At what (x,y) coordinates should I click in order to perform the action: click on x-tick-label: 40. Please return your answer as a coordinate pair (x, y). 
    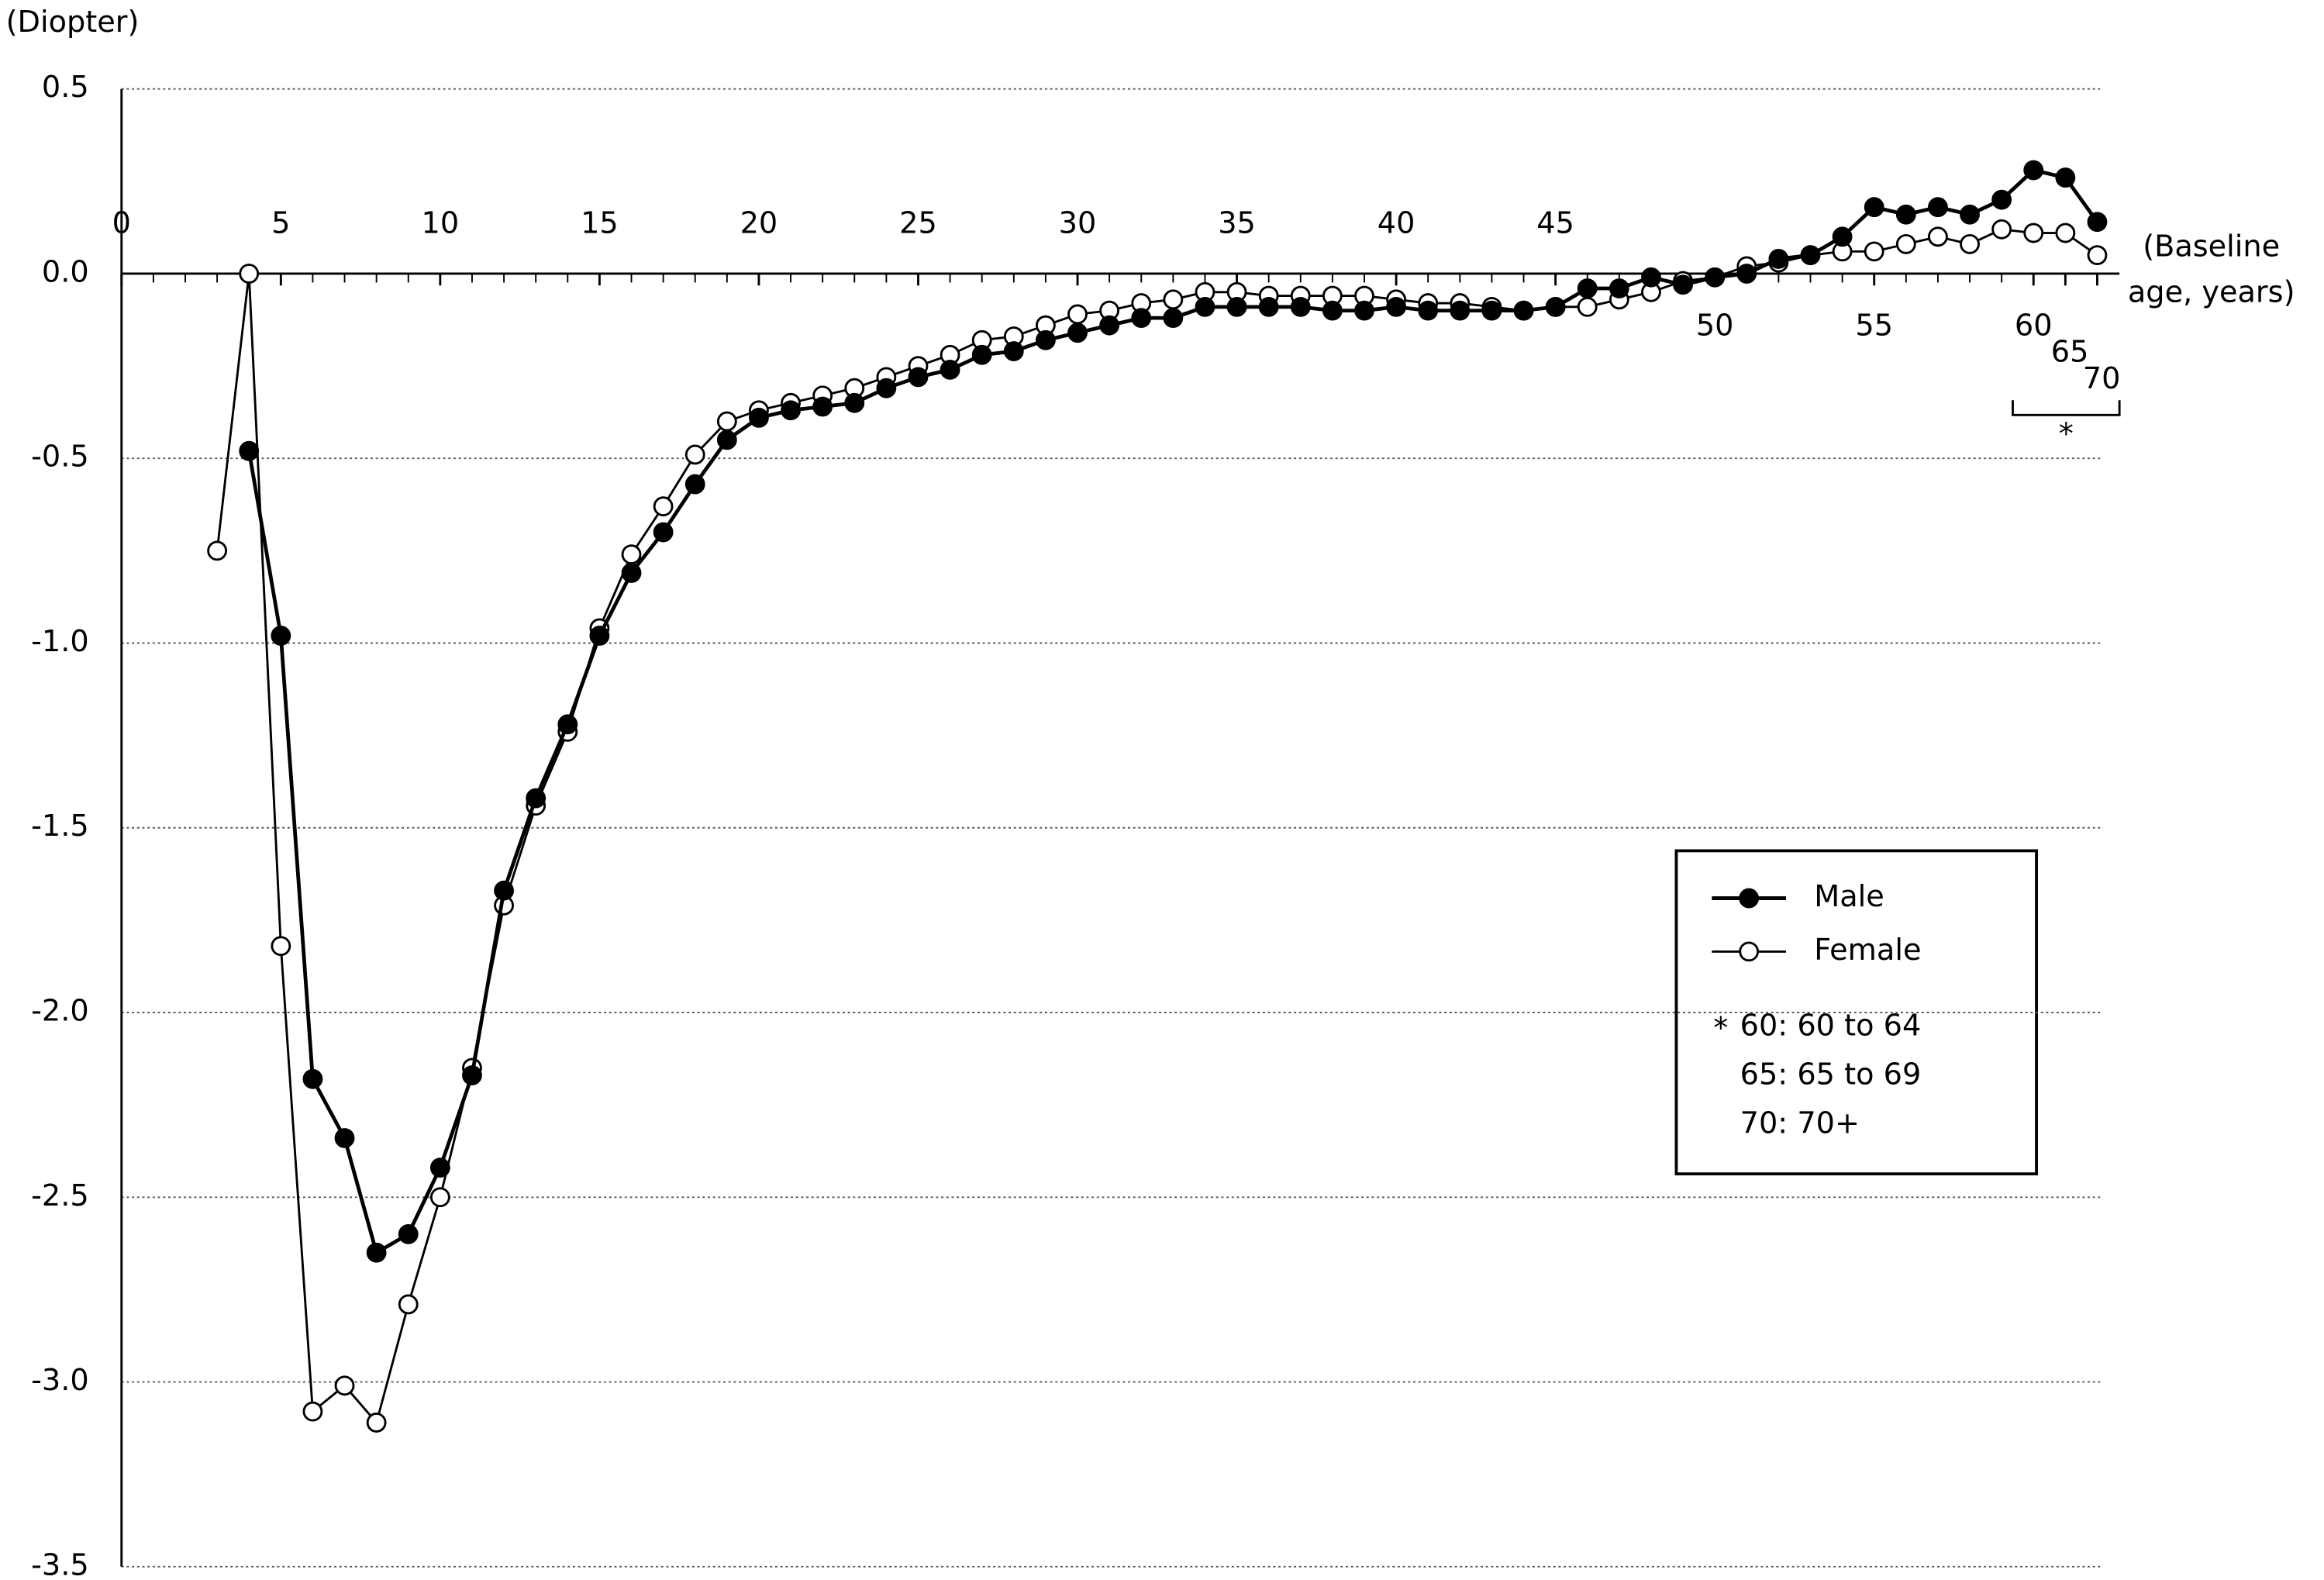
    Looking at the image, I should click on (1396, 223).